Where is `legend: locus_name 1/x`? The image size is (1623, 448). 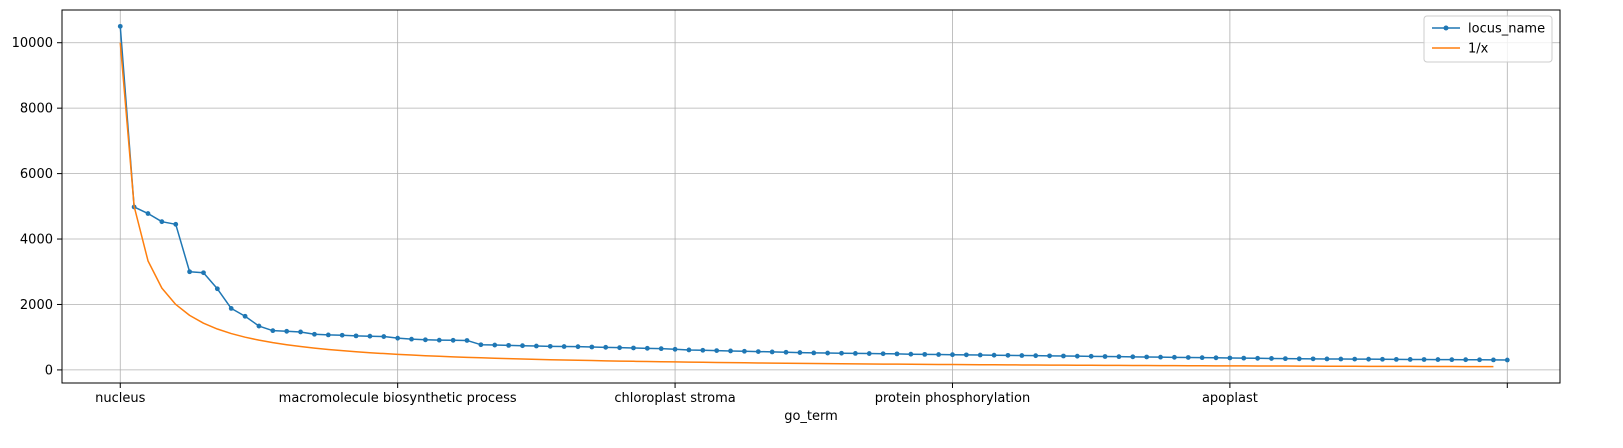 legend: locus_name 1/x is located at coordinates (1488, 39).